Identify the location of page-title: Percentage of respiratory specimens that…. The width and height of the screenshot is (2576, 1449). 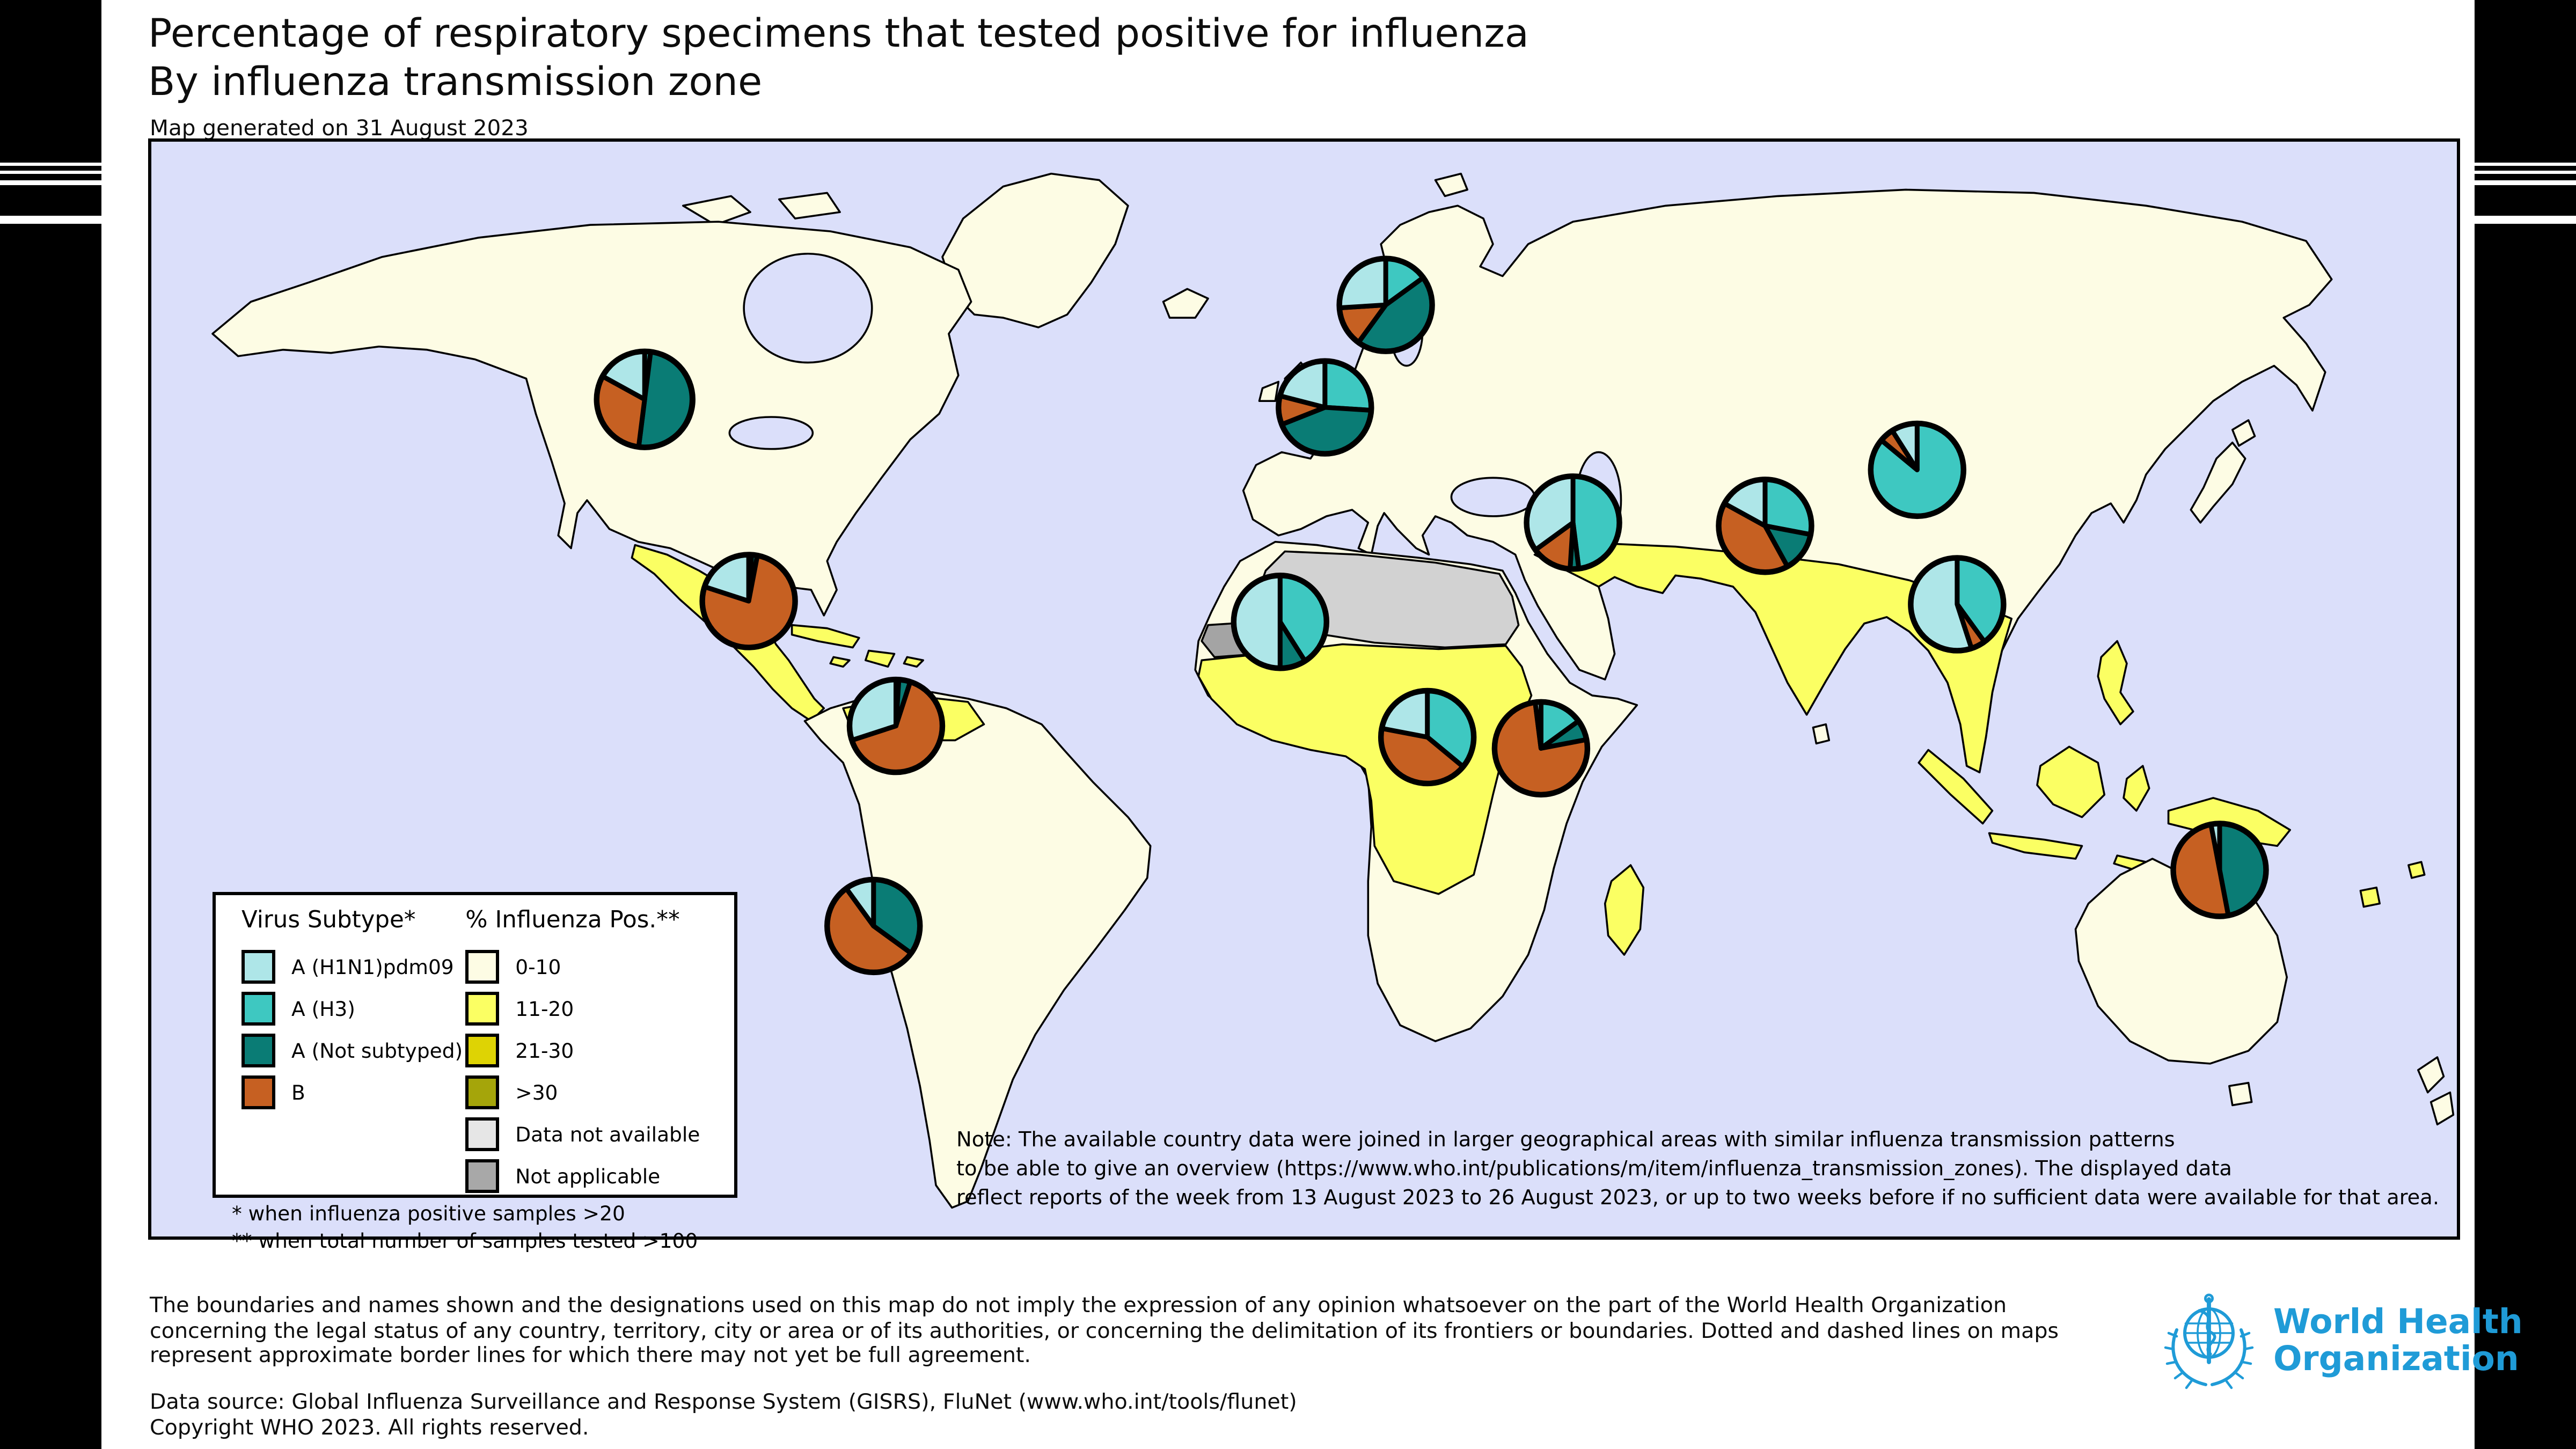
(838, 58).